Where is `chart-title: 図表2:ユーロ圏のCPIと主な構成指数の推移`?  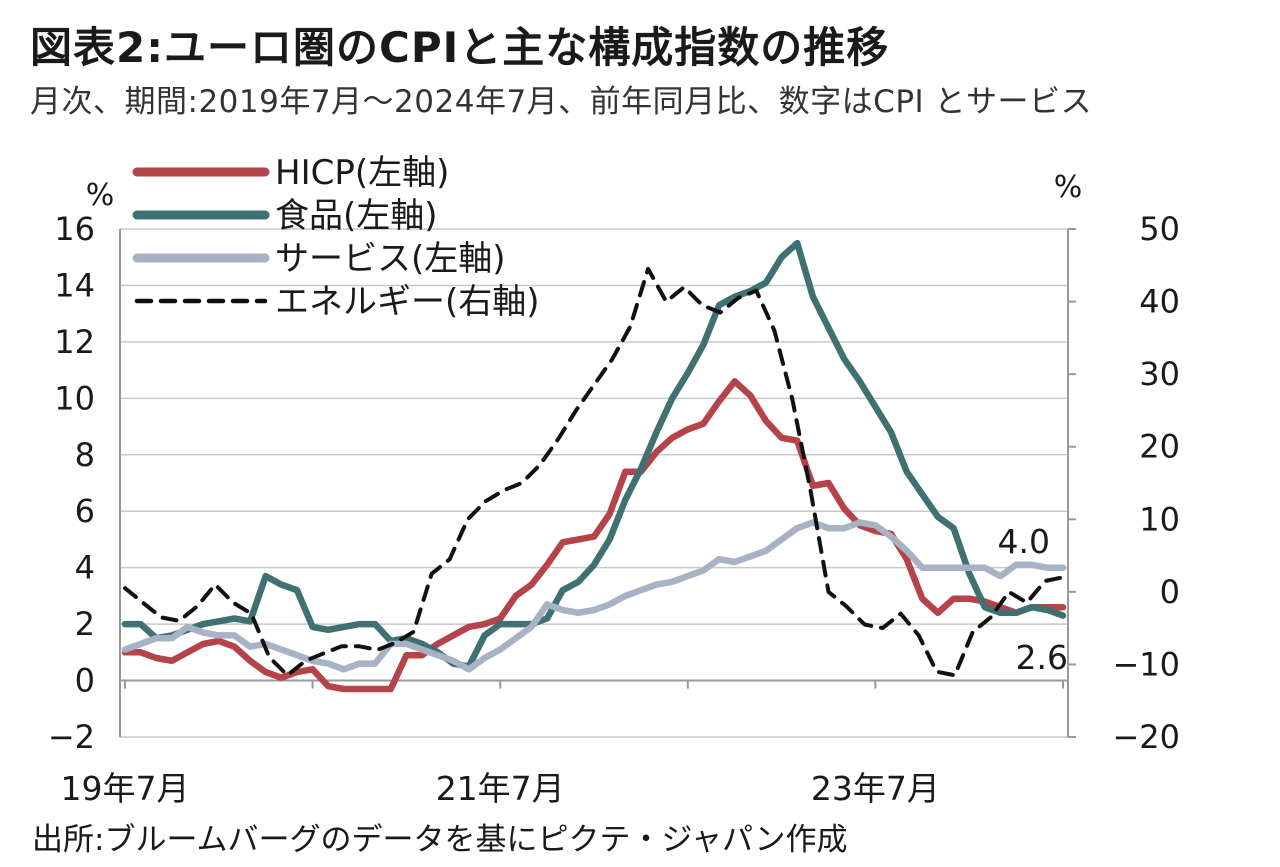 chart-title: 図表2:ユーロ圏のCPIと主な構成指数の推移 is located at coordinates (460, 47).